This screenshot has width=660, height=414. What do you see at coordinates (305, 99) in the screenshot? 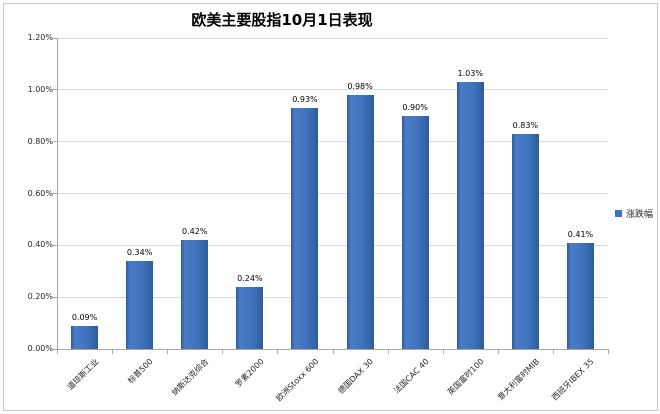
I see `bar-value-label: 0.93%` at bounding box center [305, 99].